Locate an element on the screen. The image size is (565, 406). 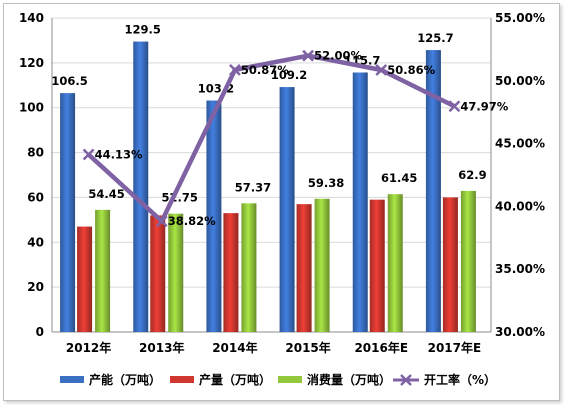
rate-data-label: 52.00% is located at coordinates (338, 56).